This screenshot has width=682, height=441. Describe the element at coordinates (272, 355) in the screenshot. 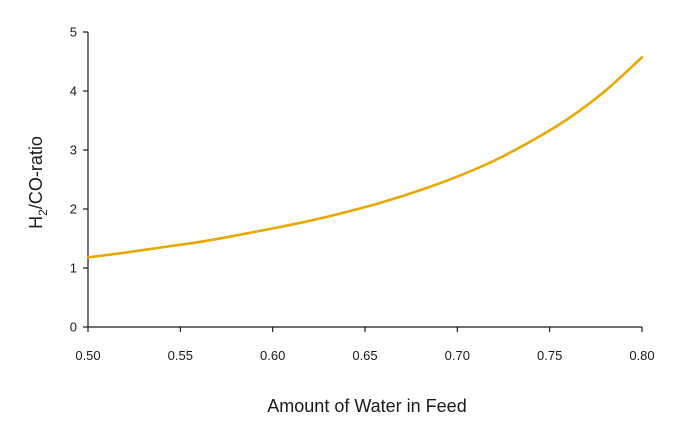

I see `x-tick-label: 0.60` at that location.